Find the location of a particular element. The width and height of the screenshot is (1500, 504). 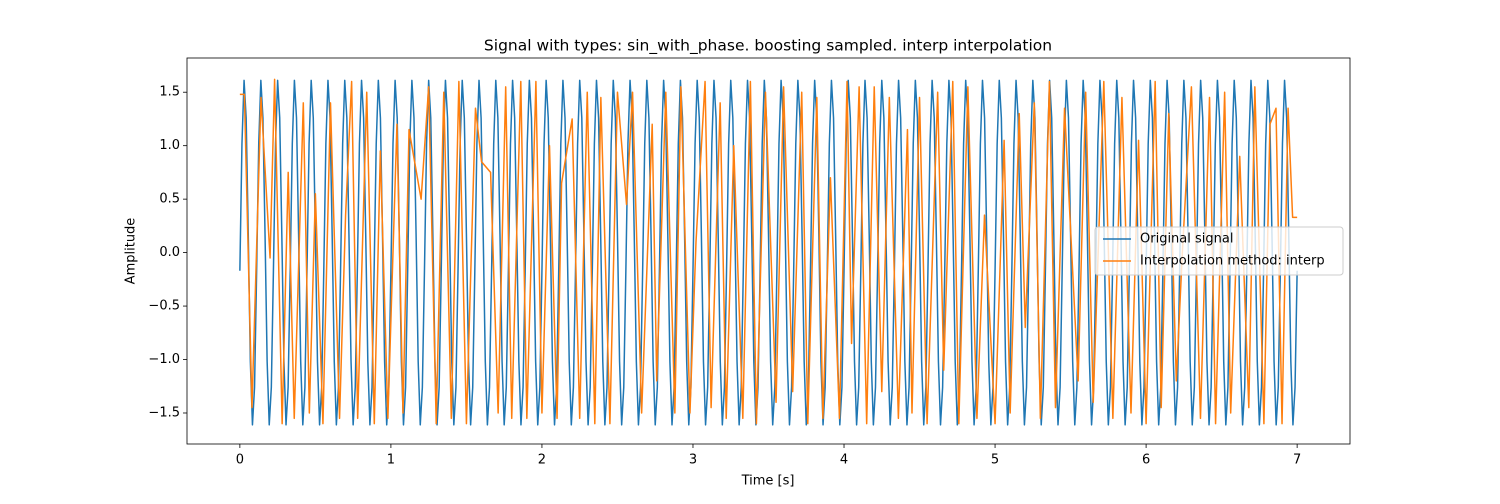

x-tick-label: 5 is located at coordinates (995, 460).